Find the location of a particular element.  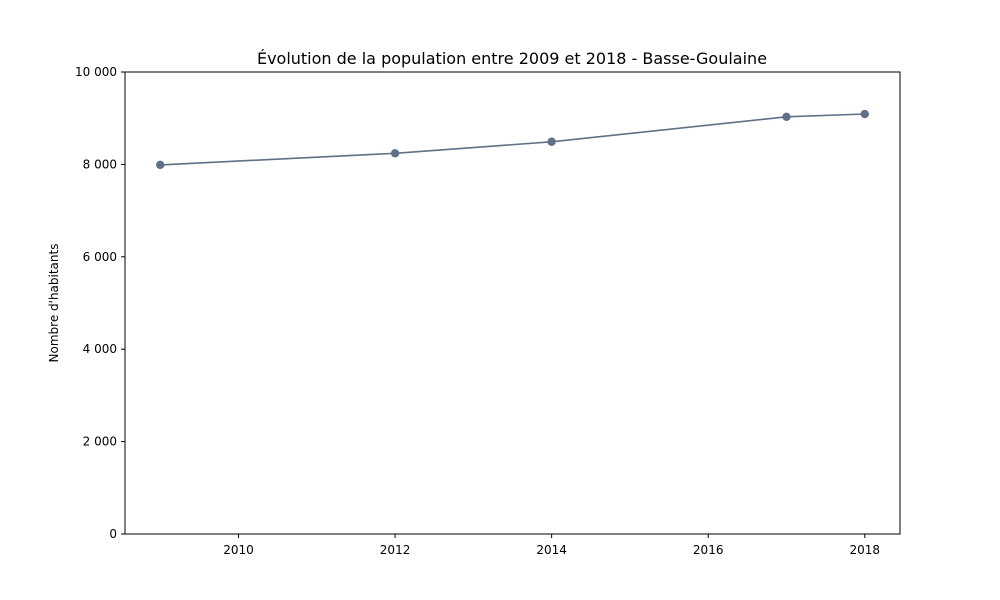

x-axis: 2010 2012 2014 2016 2018 is located at coordinates (551, 545).